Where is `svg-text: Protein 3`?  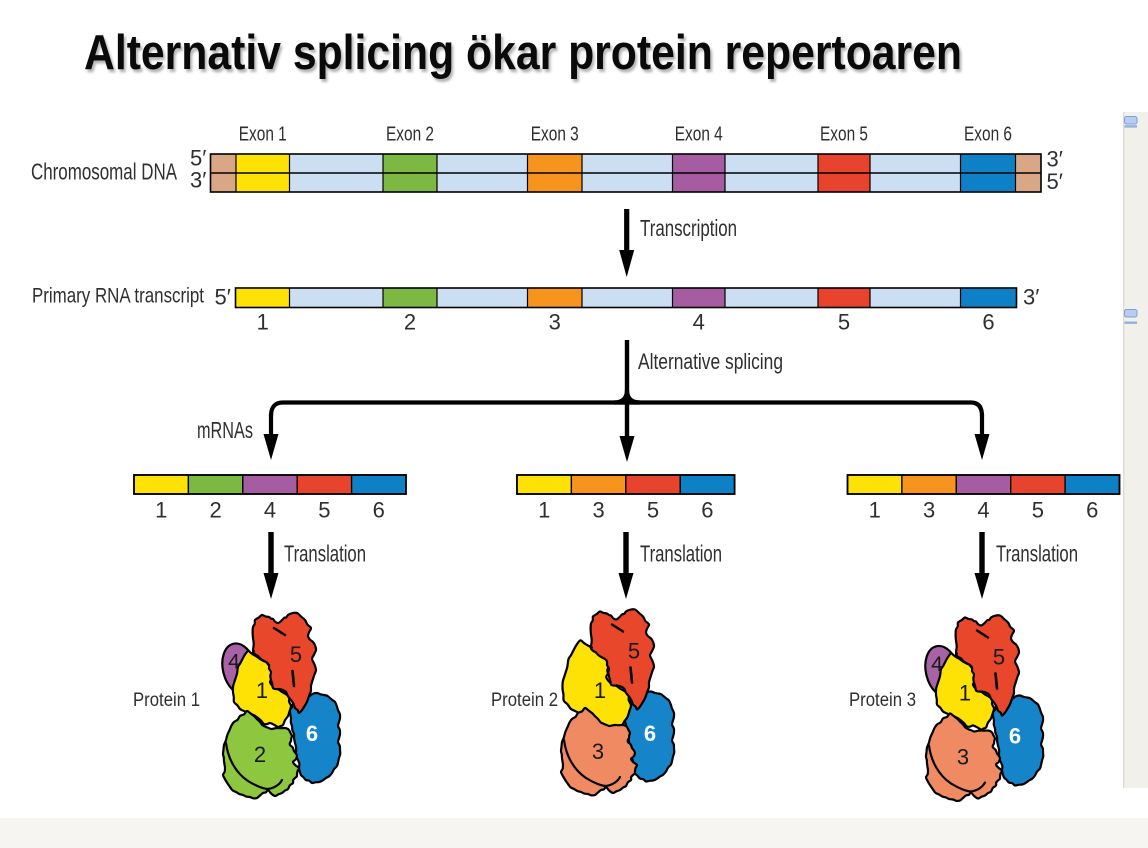
svg-text: Protein 3 is located at coordinates (882, 700).